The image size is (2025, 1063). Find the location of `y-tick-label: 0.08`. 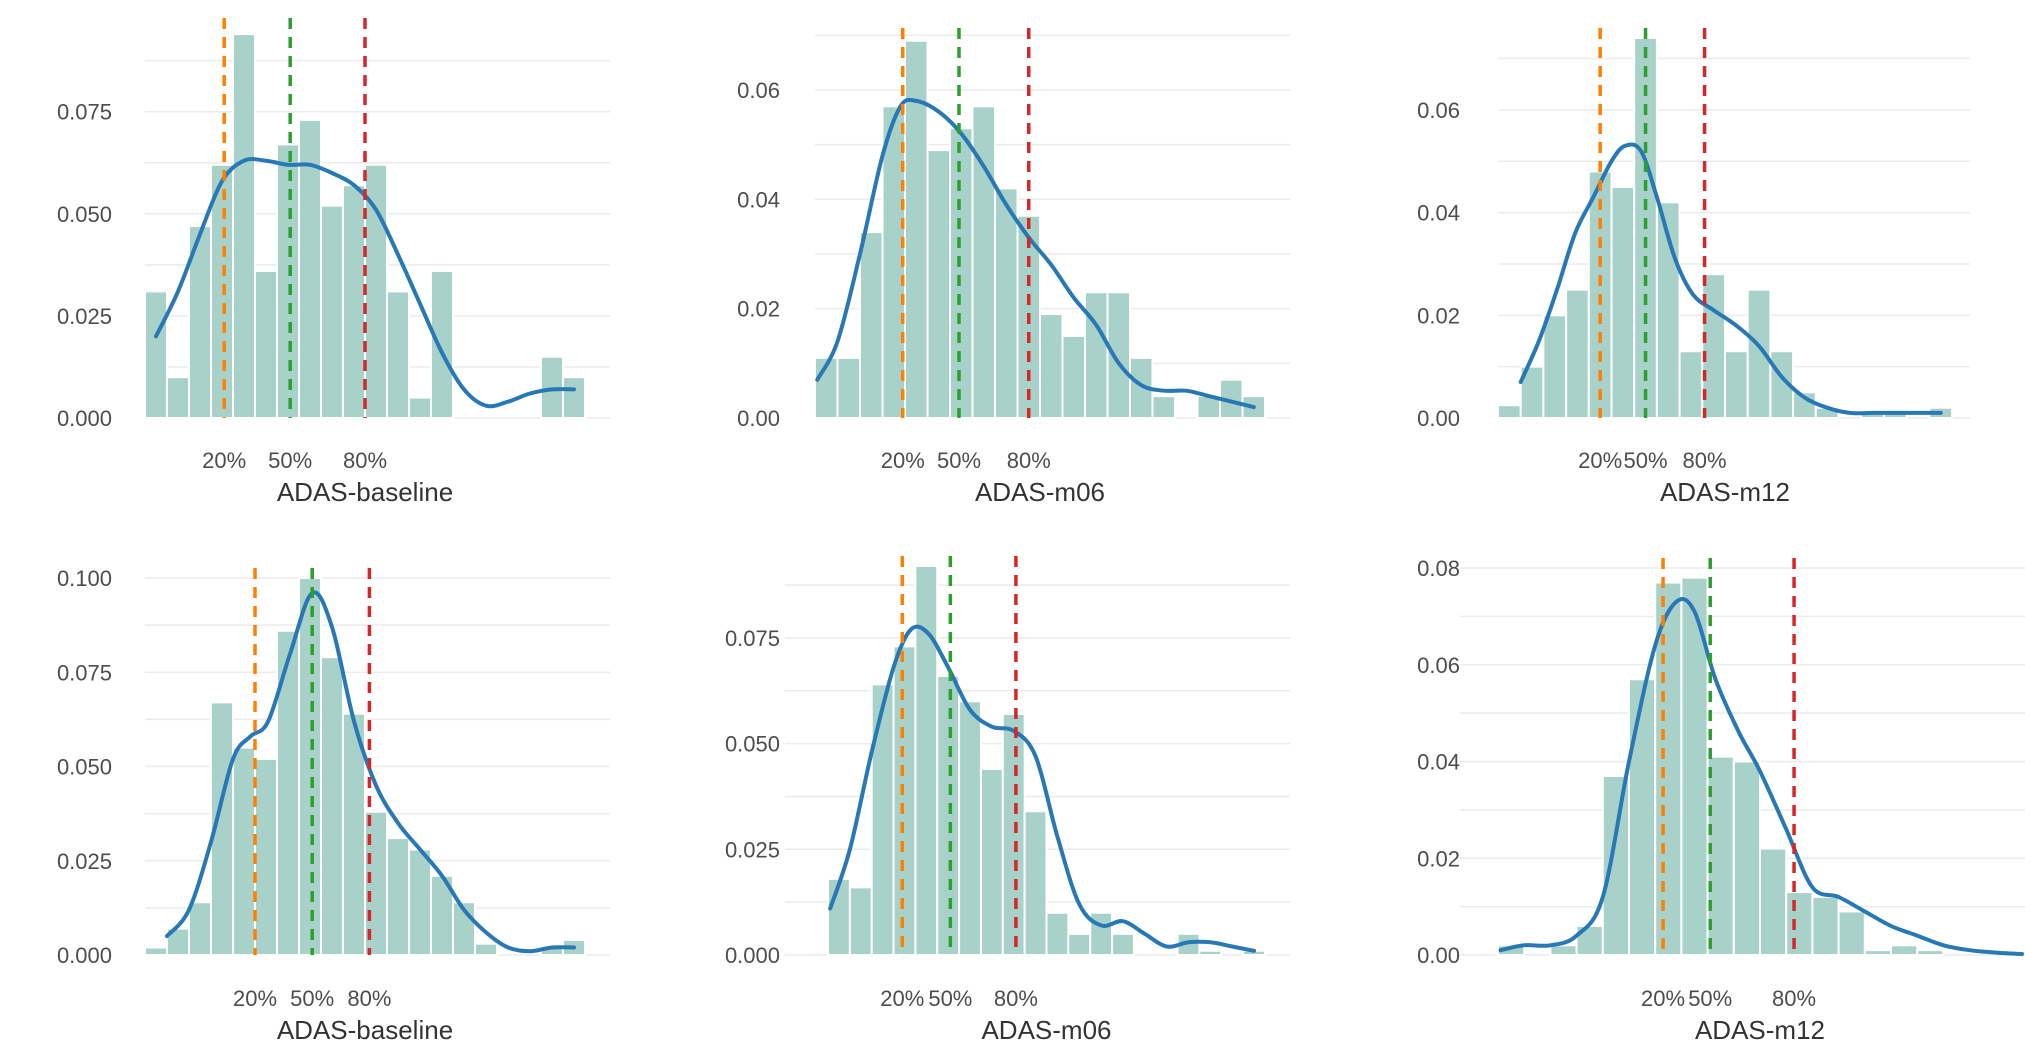

y-tick-label: 0.08 is located at coordinates (1438, 568).